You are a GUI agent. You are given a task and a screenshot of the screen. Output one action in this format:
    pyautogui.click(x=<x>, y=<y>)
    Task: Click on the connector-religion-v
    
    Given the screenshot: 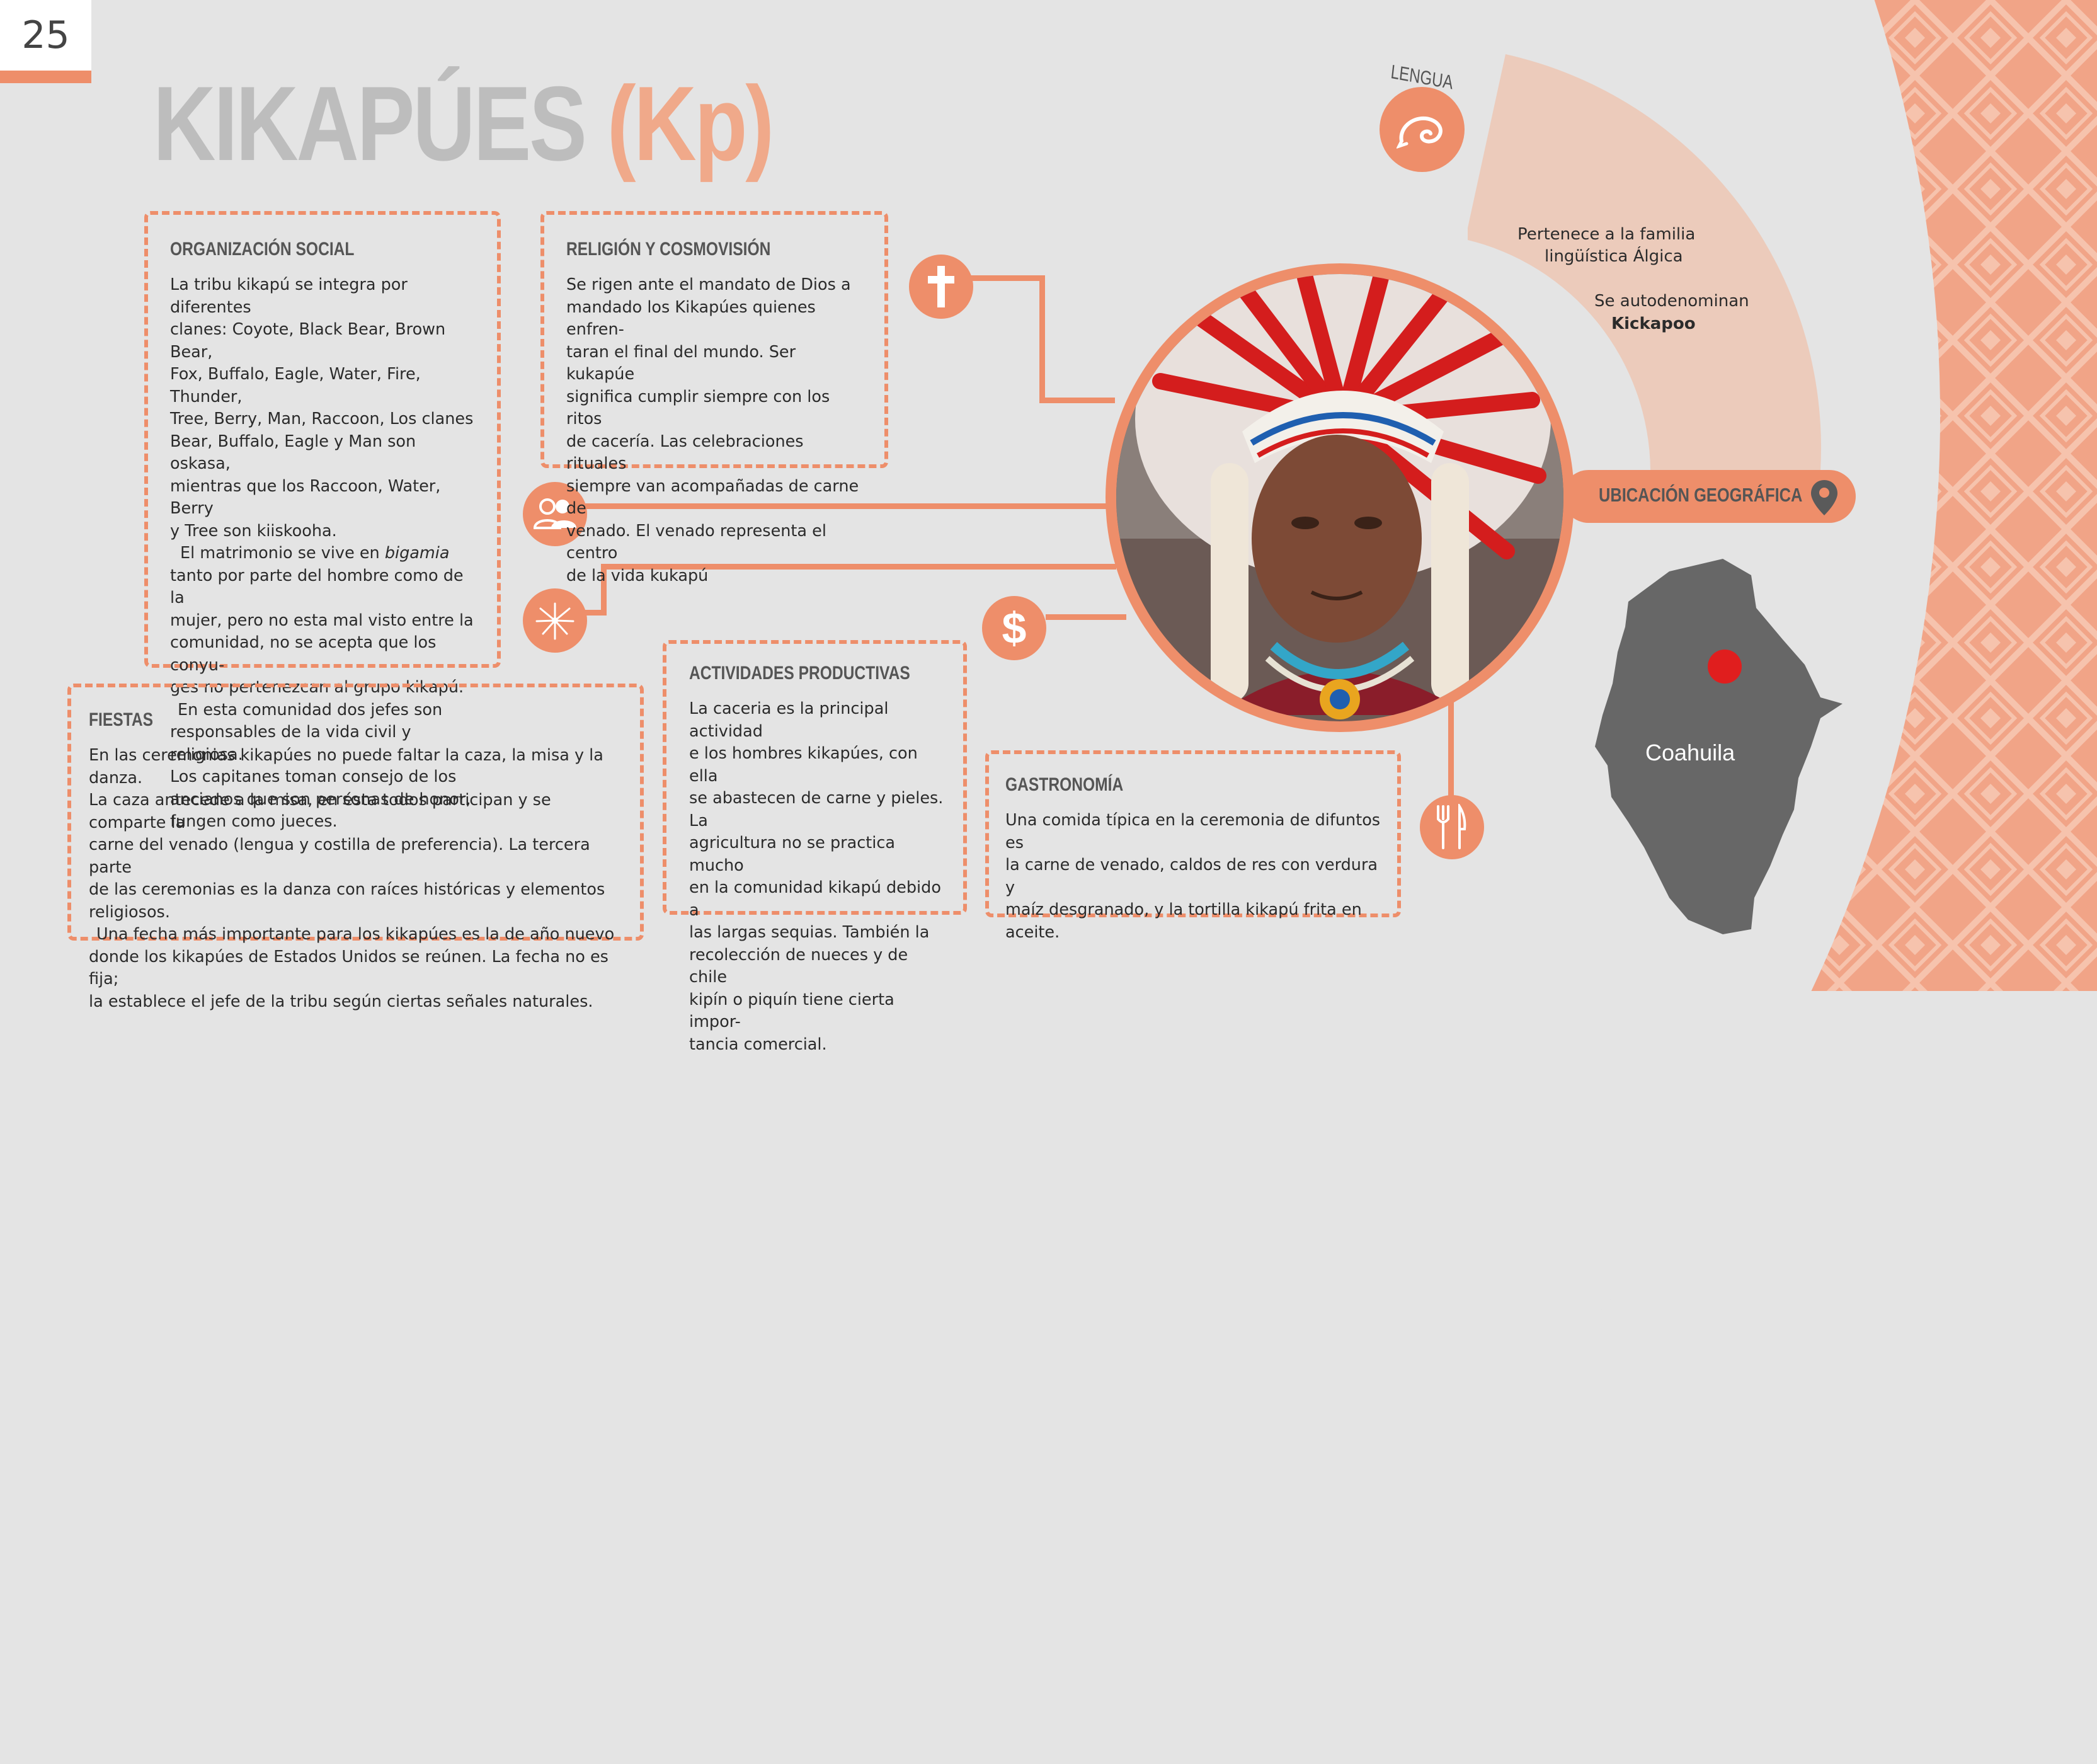 What is the action you would take?
    pyautogui.click(x=1042, y=339)
    